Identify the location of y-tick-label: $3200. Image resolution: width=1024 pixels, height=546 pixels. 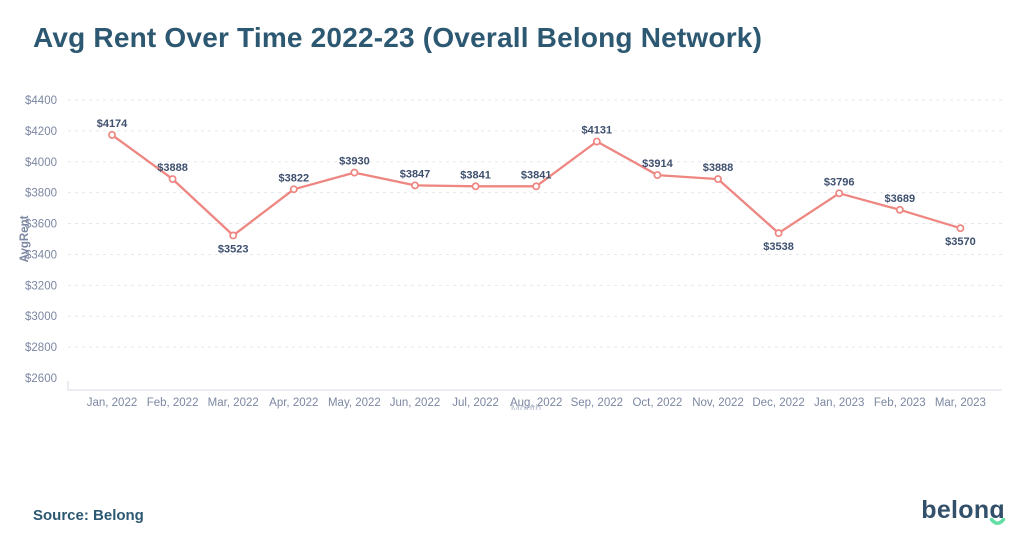
(41, 286).